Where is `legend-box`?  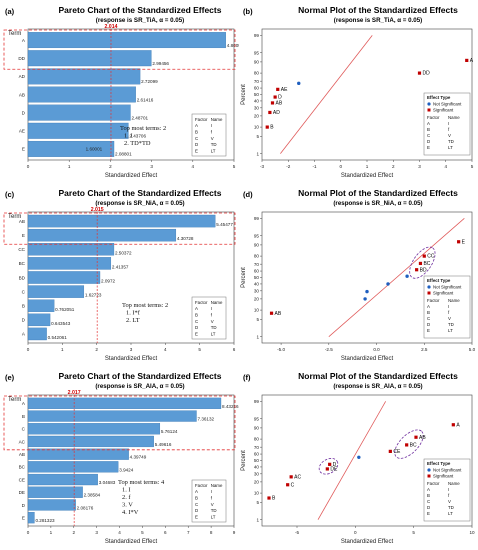 legend-box is located at coordinates (209, 318).